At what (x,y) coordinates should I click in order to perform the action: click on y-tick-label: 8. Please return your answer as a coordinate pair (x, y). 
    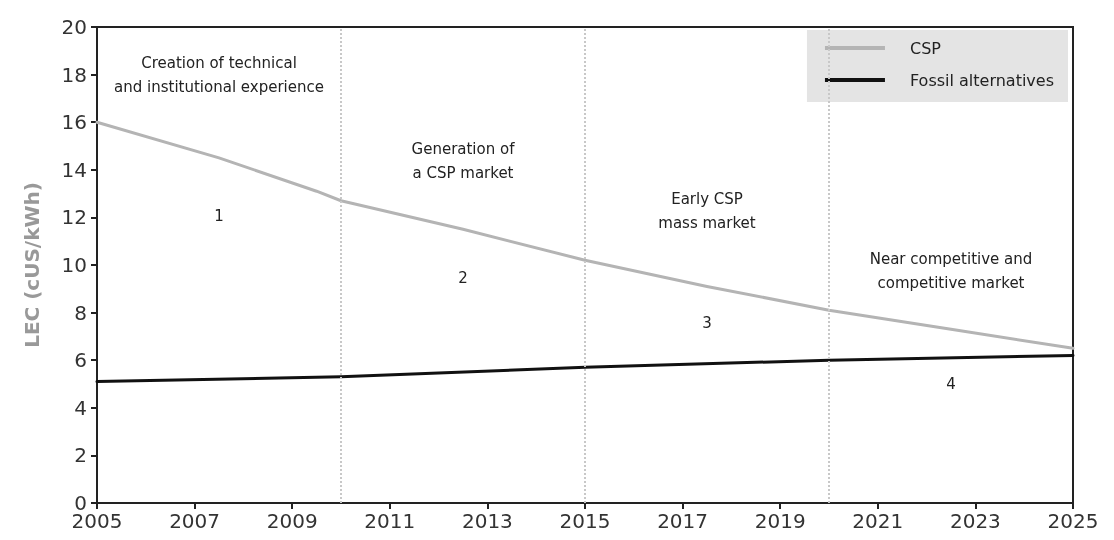
    Looking at the image, I should click on (80, 312).